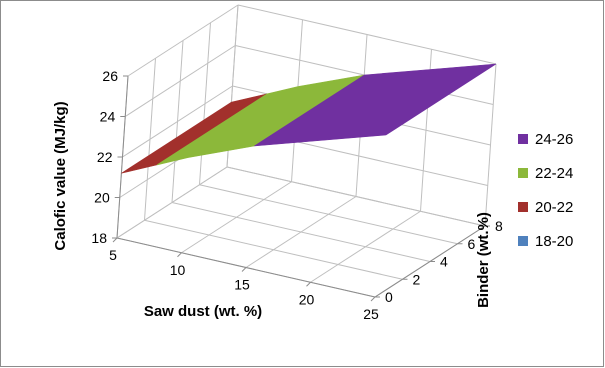  I want to click on legend: 24-26 22-24 20-22 18-20, so click(545, 190).